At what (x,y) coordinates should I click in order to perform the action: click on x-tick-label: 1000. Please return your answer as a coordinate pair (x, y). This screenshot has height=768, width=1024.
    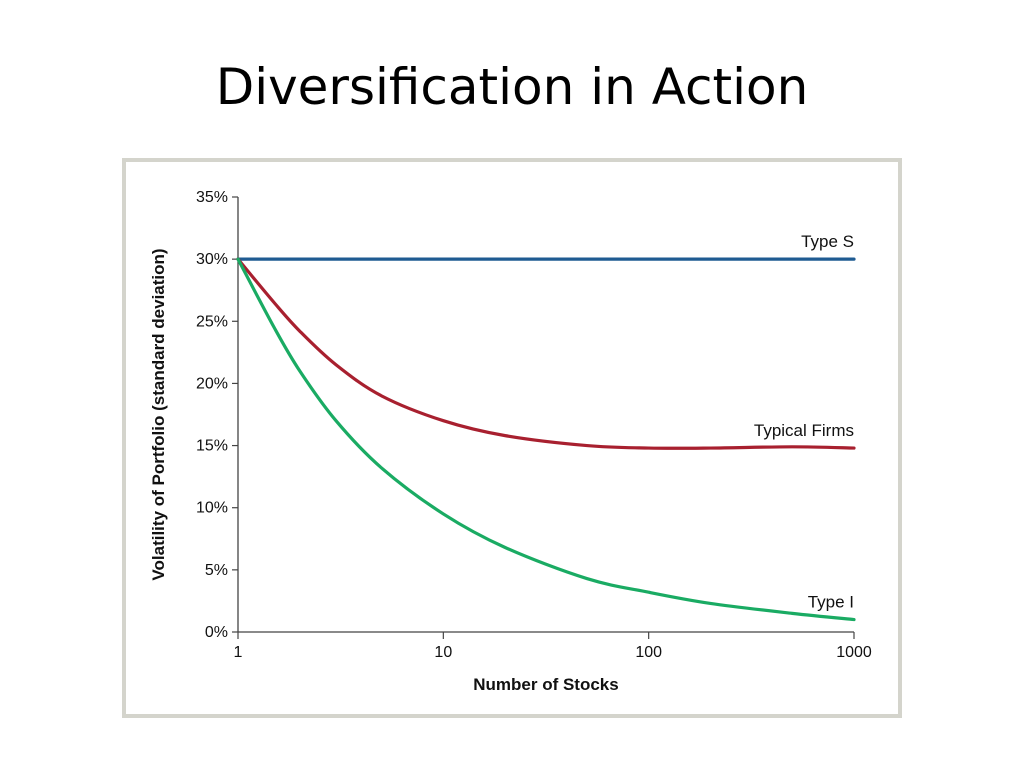
    Looking at the image, I should click on (854, 652).